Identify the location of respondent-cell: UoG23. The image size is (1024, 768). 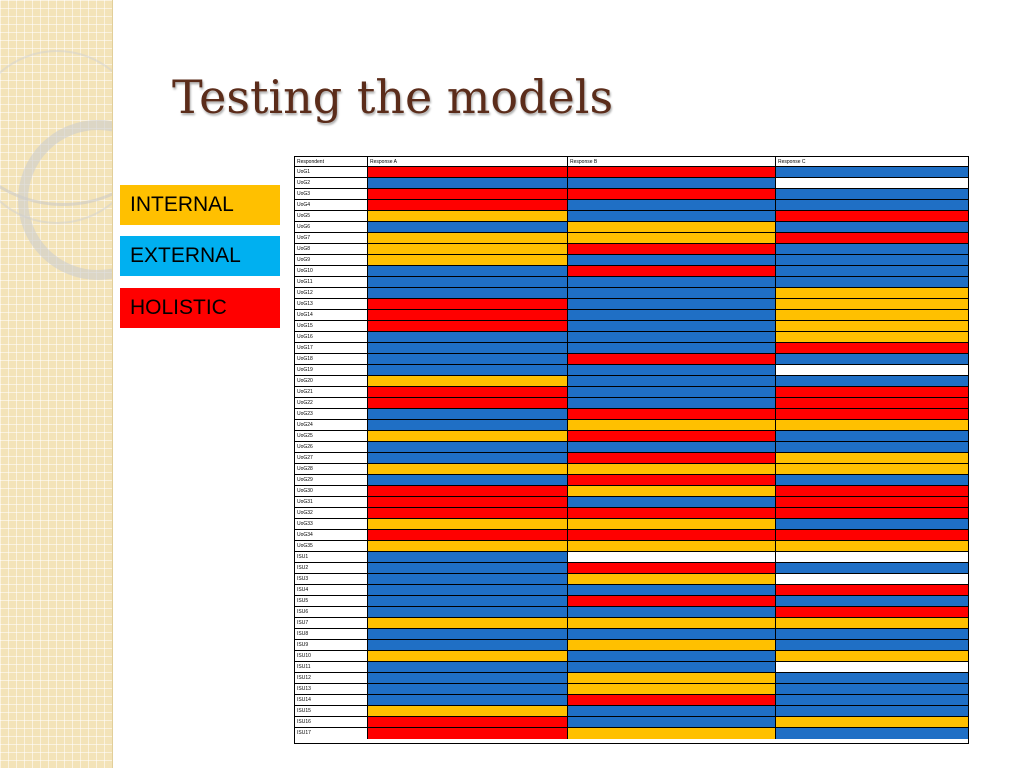
(331, 414).